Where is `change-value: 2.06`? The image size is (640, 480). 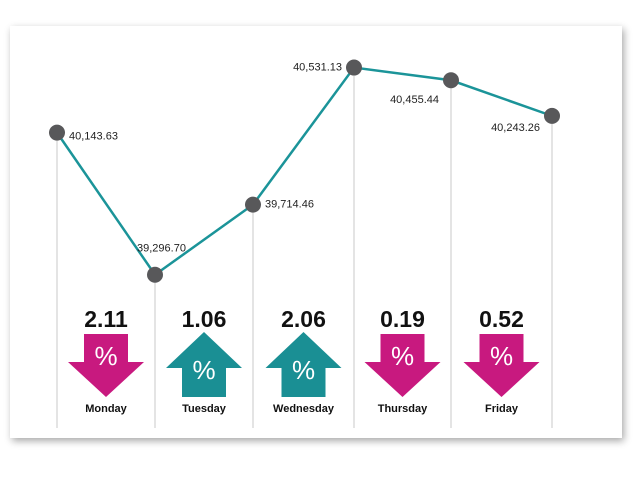
change-value: 2.06 is located at coordinates (303, 319).